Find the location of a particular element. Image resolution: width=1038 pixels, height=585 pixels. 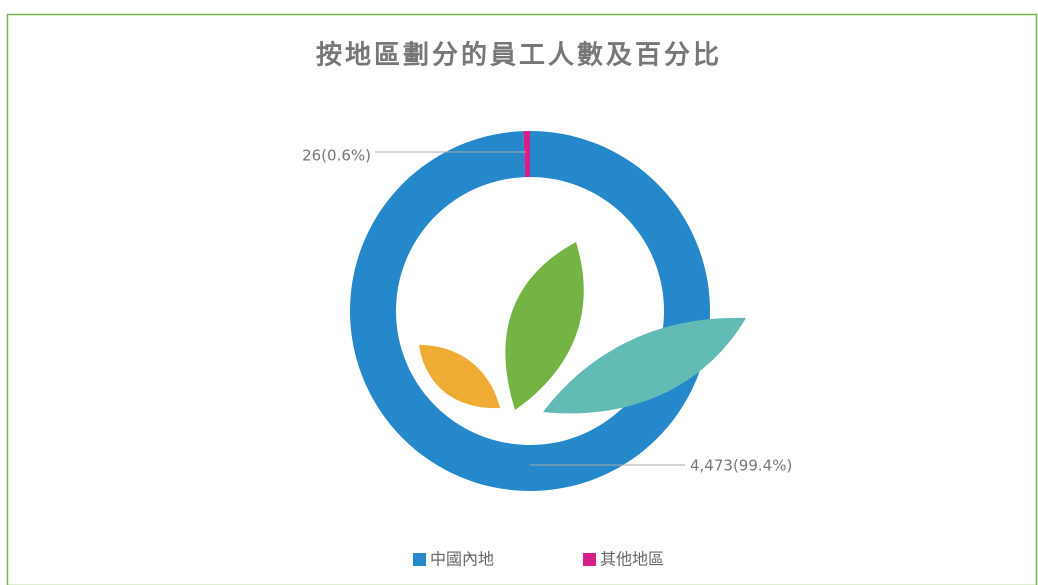

leaf-orange is located at coordinates (459, 377).